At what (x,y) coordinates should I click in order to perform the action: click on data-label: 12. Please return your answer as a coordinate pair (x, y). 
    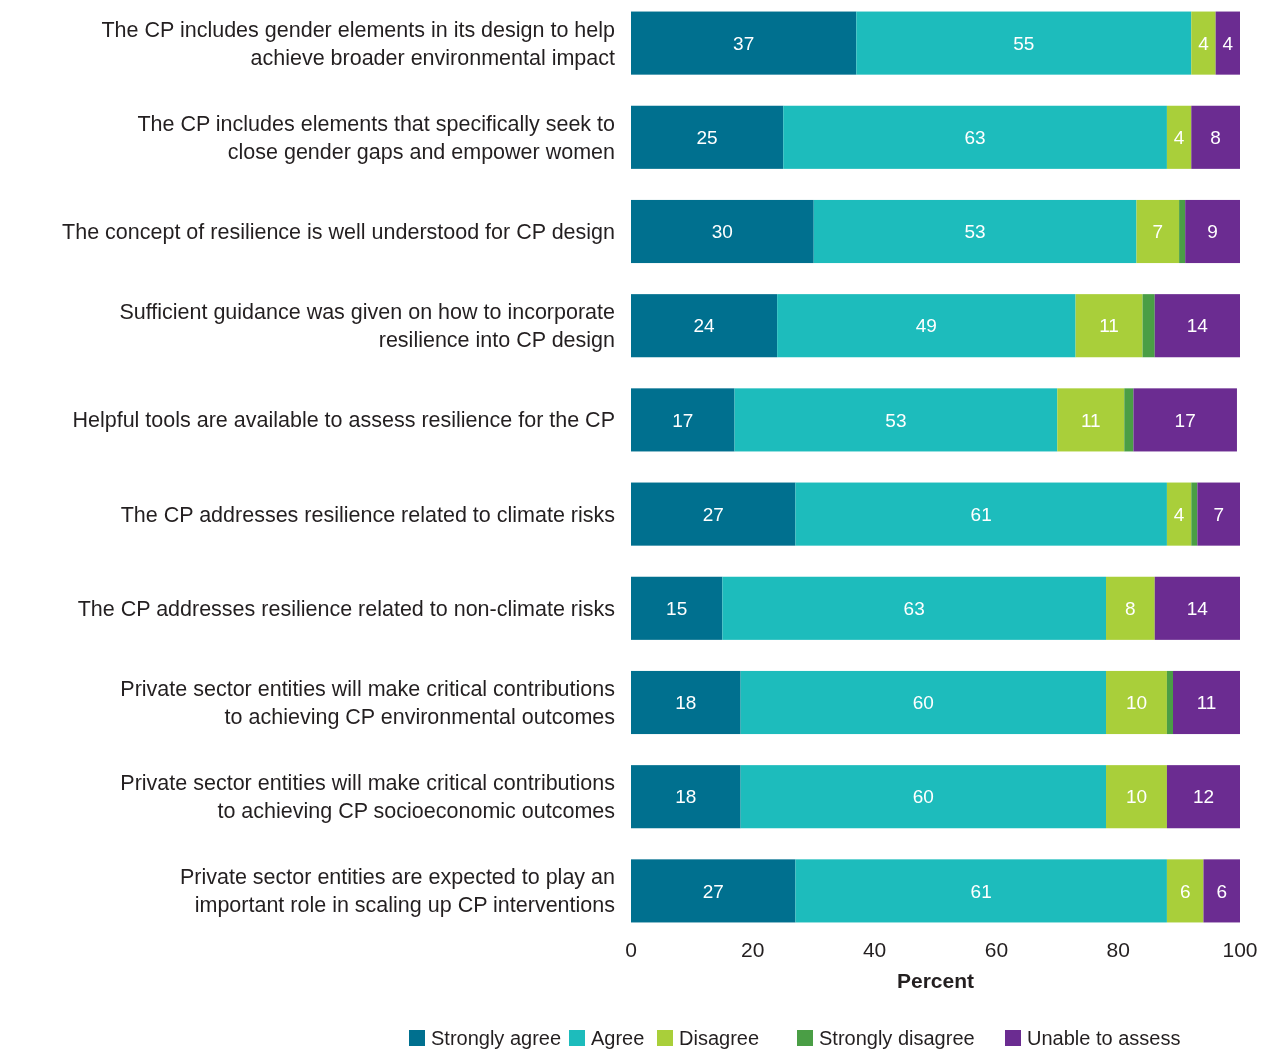
    Looking at the image, I should click on (1203, 797).